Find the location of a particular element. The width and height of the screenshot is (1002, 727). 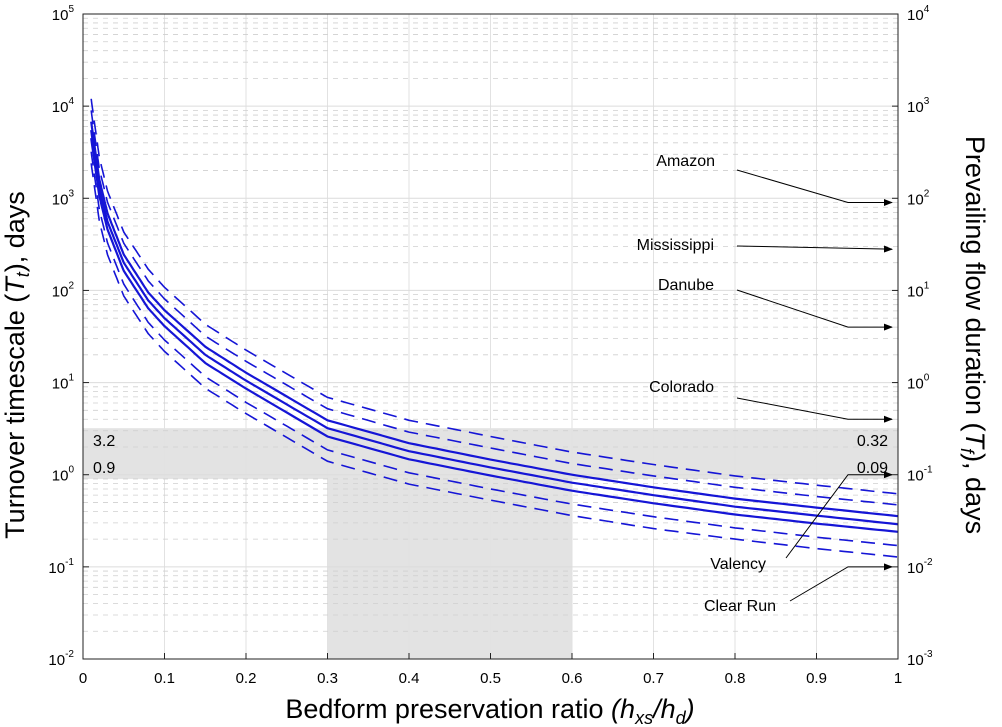

left-tick-label: 10⁻¹ is located at coordinates (61, 567).